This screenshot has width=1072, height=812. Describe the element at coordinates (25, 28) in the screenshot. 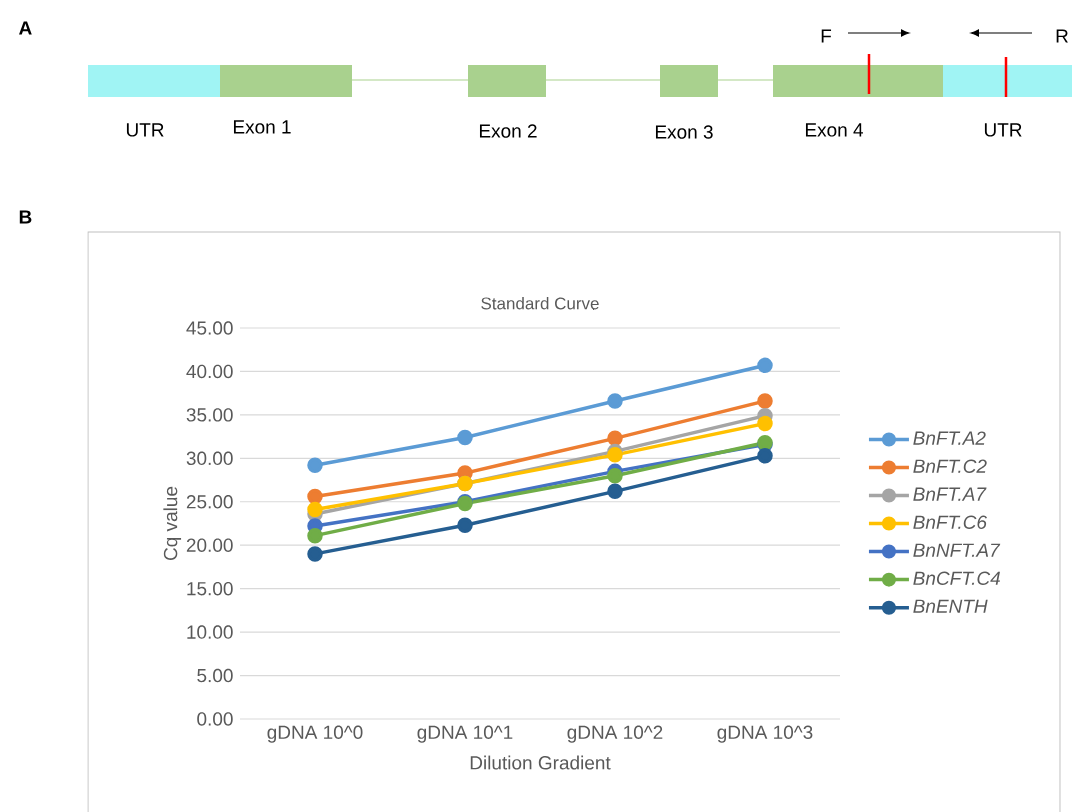

I see `text: A` at that location.